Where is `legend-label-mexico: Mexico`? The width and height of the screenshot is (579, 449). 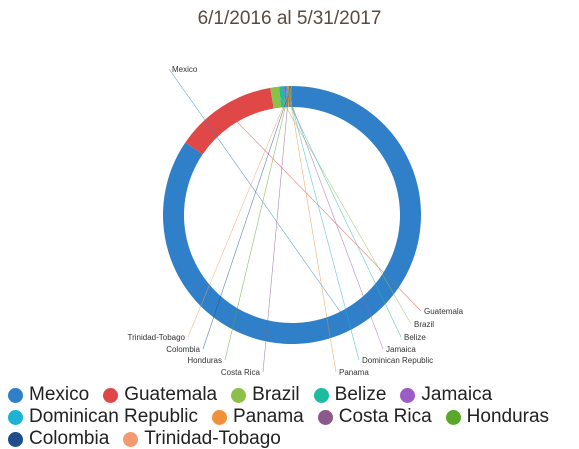
legend-label-mexico: Mexico is located at coordinates (59, 395).